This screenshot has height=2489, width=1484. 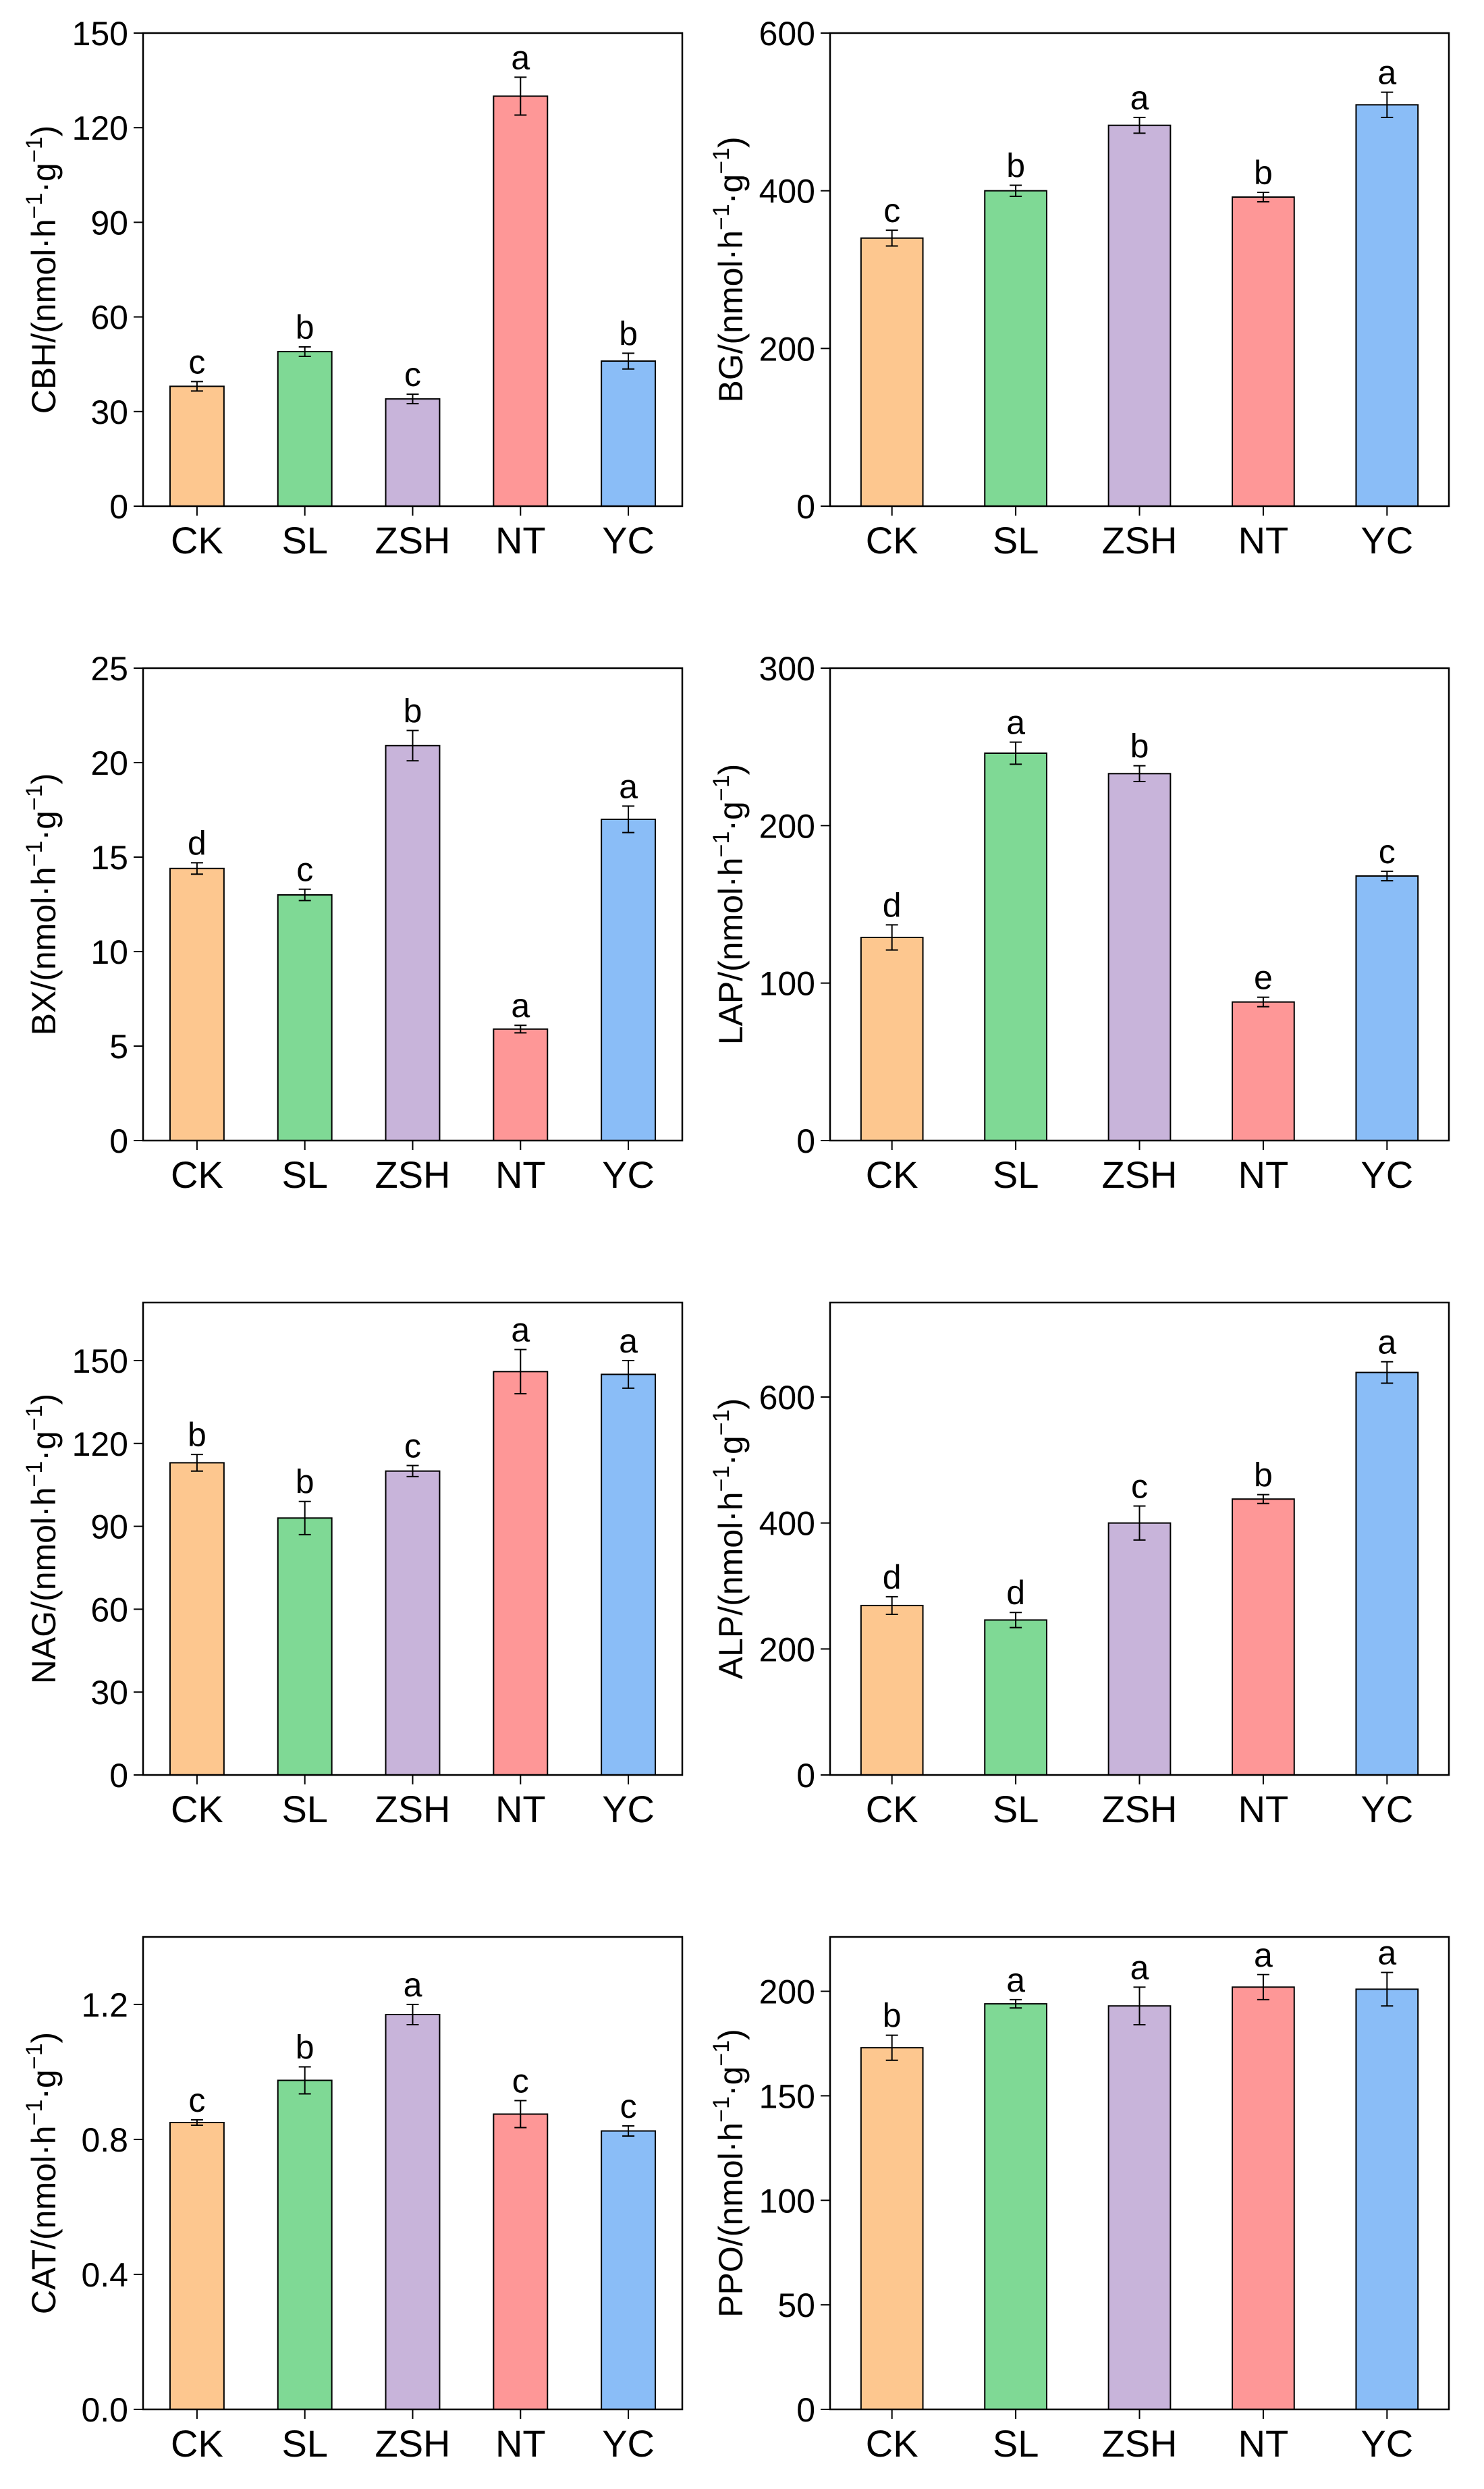 What do you see at coordinates (628, 1174) in the screenshot?
I see `x-tick-label-yc: YC` at bounding box center [628, 1174].